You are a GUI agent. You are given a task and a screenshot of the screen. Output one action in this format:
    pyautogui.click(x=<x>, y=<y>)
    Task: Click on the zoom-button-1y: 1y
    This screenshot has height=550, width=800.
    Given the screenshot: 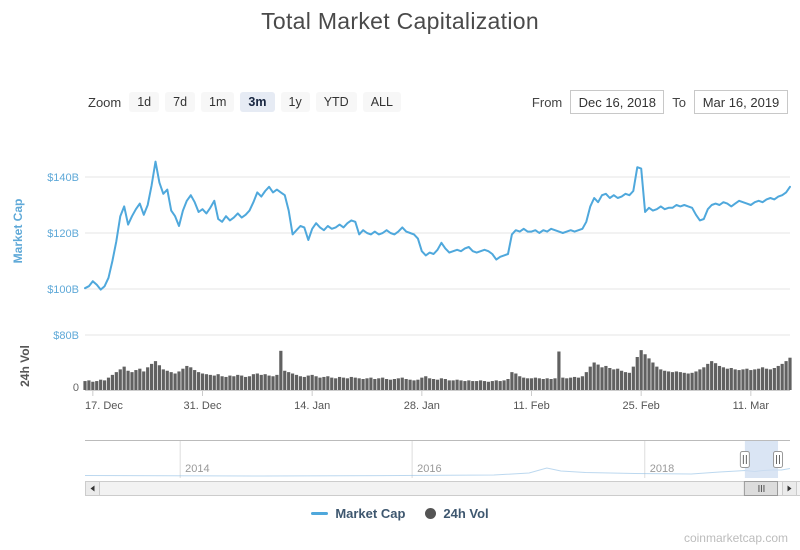 What is the action you would take?
    pyautogui.click(x=295, y=102)
    